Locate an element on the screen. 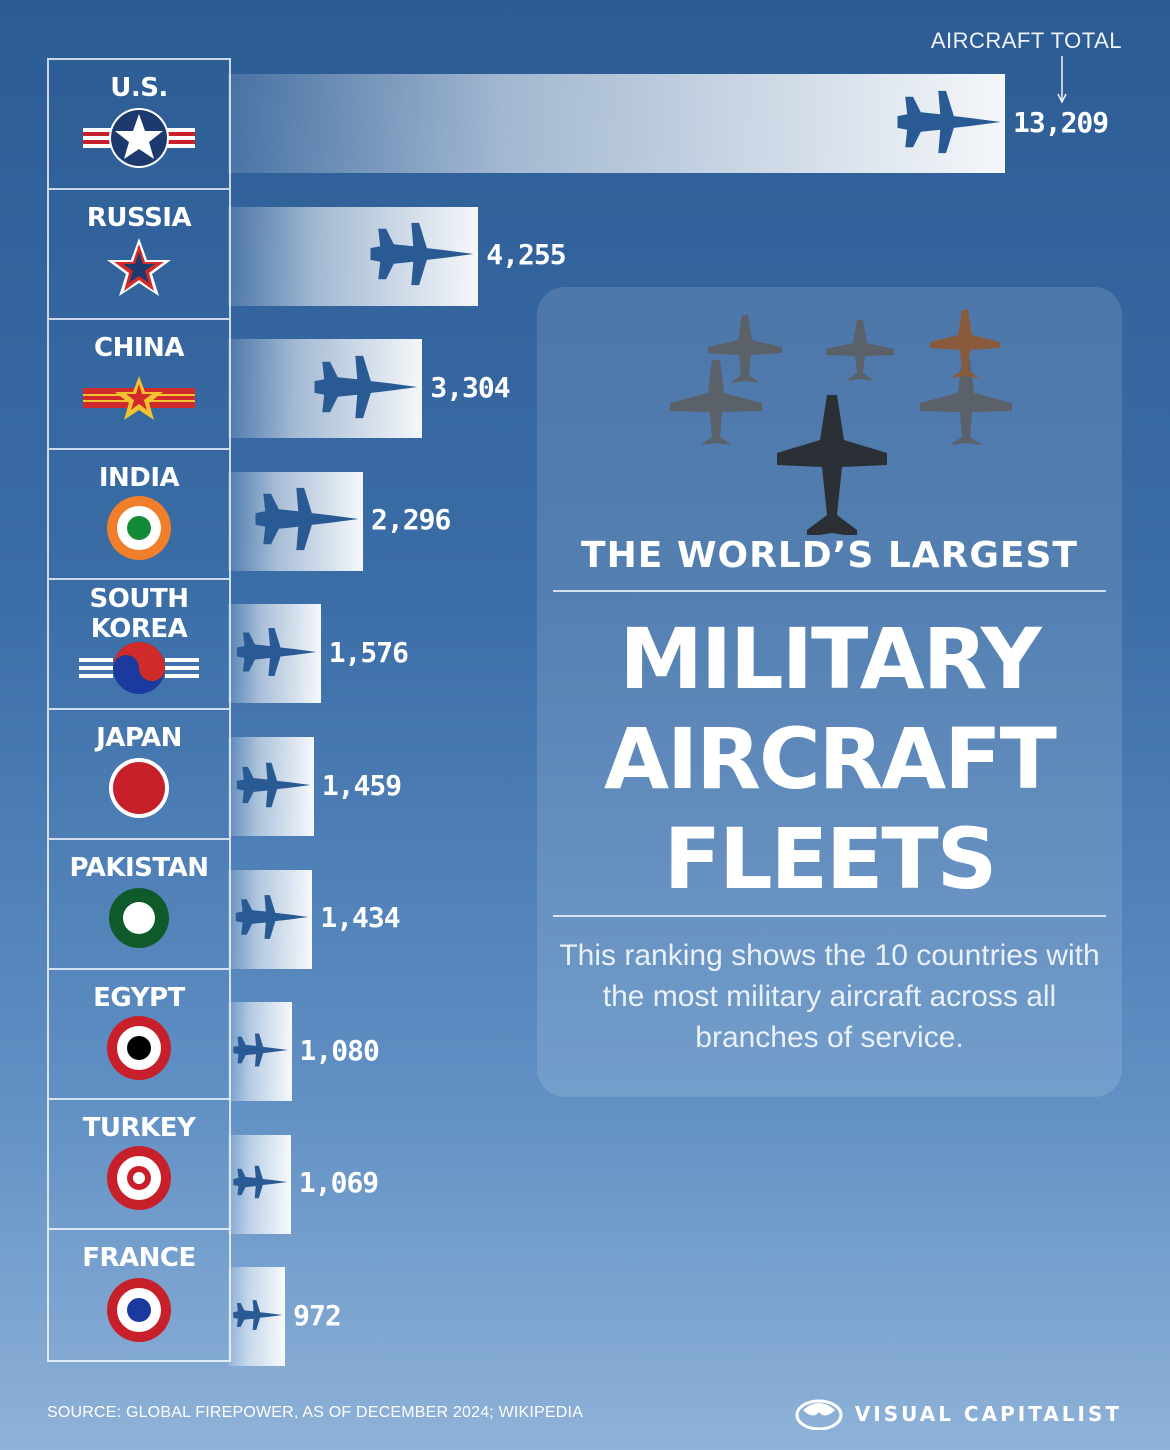 The height and width of the screenshot is (1450, 1170). country-name: EGYPT is located at coordinates (139, 998).